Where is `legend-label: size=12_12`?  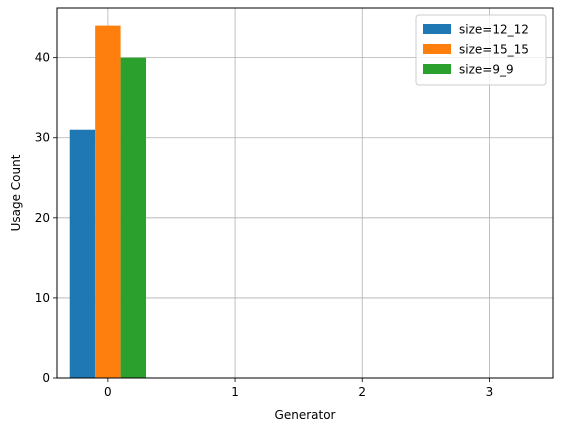
legend-label: size=12_12 is located at coordinates (494, 30).